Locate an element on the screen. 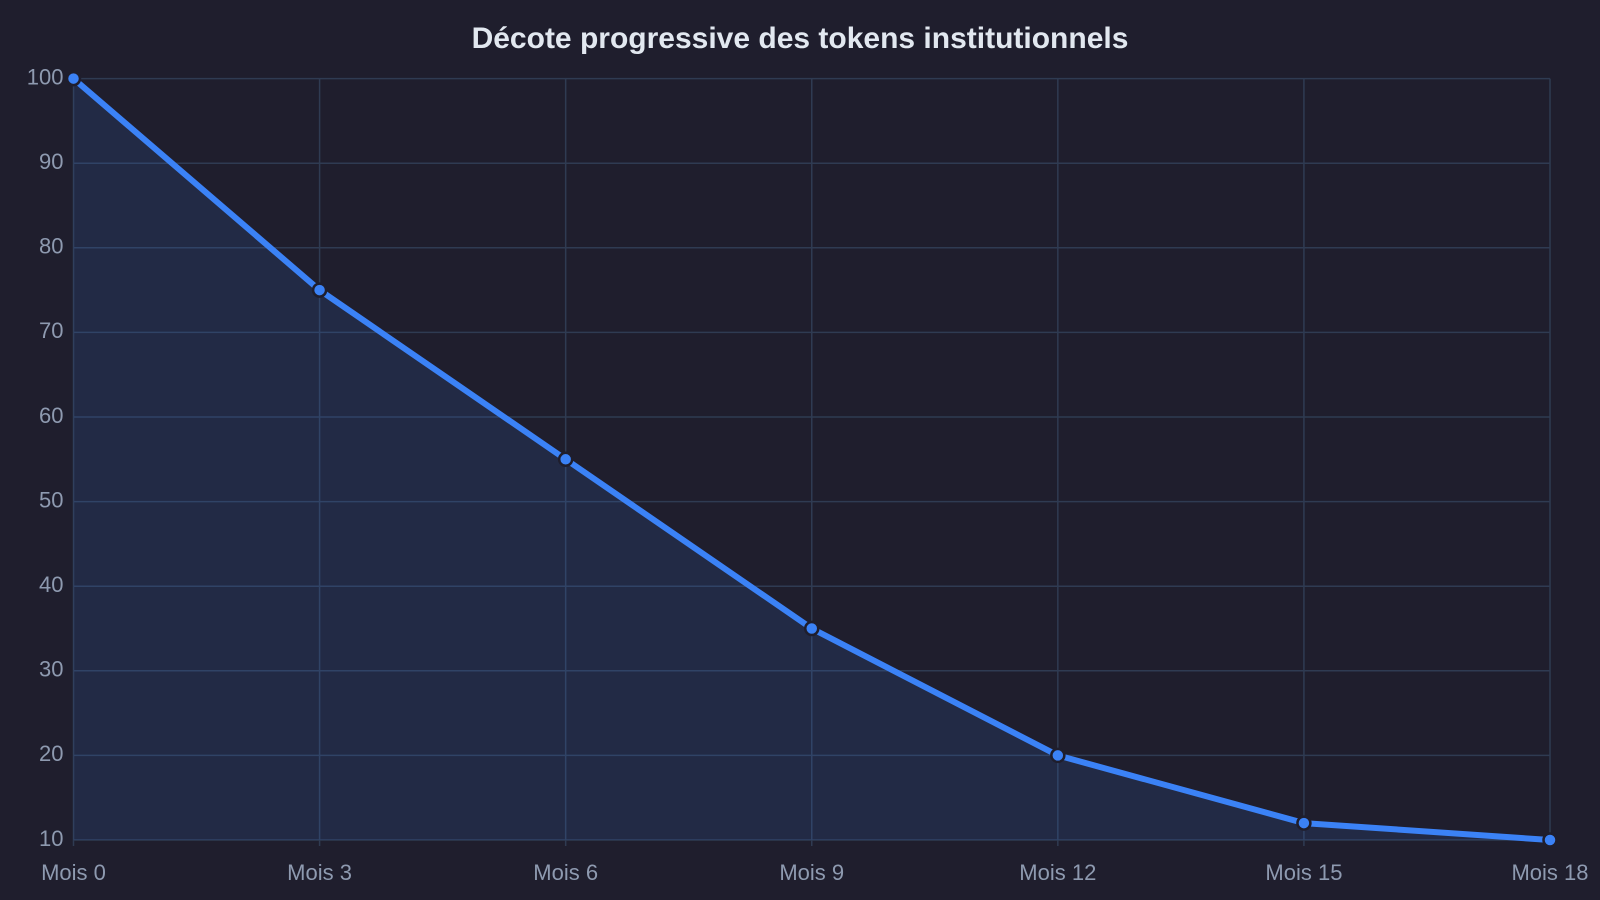 This screenshot has height=900, width=1600. x-tick-label: Mois 9 is located at coordinates (811, 872).